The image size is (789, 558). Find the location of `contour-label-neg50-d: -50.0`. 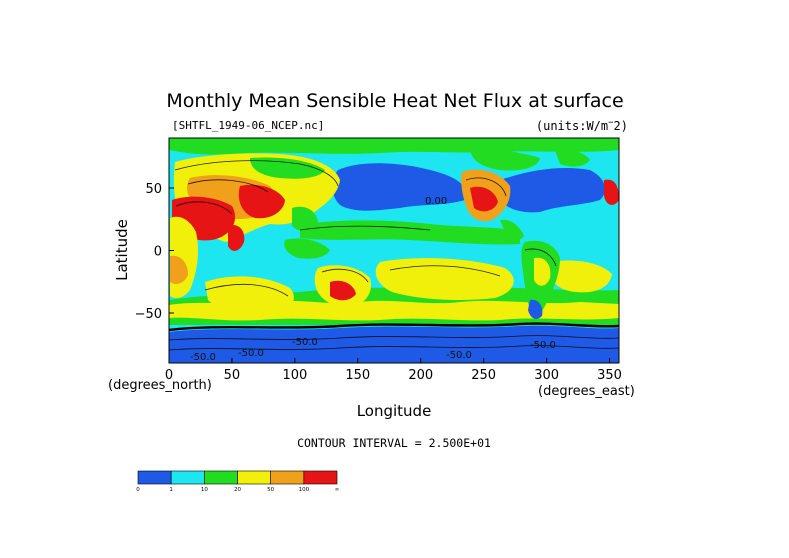

contour-label-neg50-d: -50.0 is located at coordinates (459, 355).